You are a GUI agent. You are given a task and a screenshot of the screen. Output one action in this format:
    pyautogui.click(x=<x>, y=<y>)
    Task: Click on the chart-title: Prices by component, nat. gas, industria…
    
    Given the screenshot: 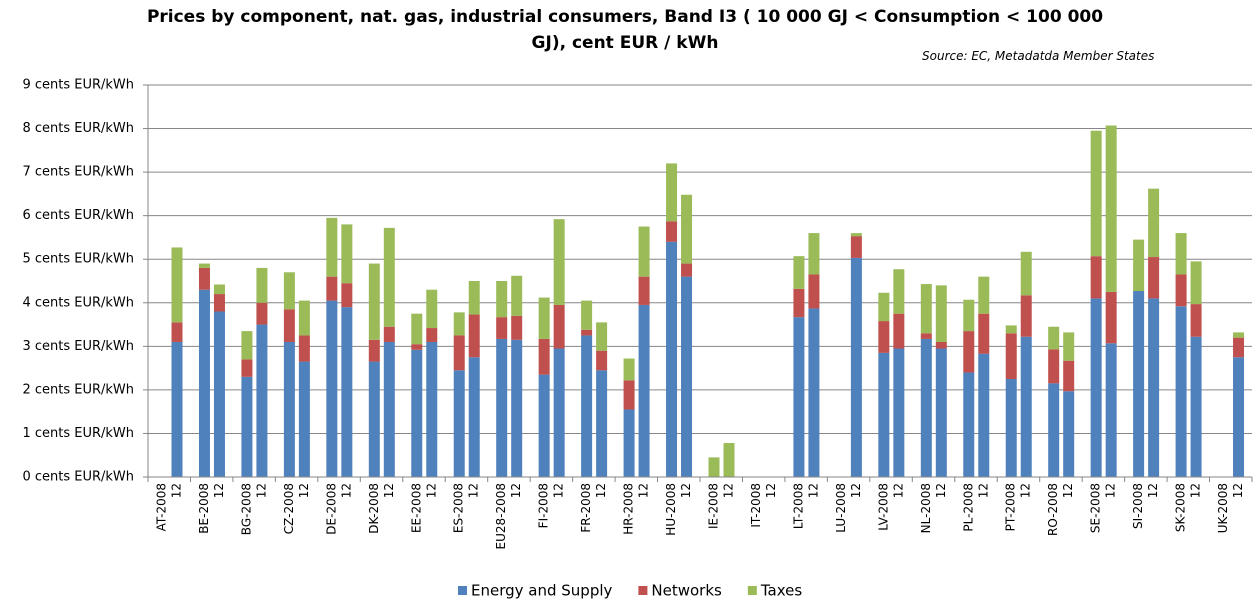 What is the action you would take?
    pyautogui.click(x=625, y=30)
    